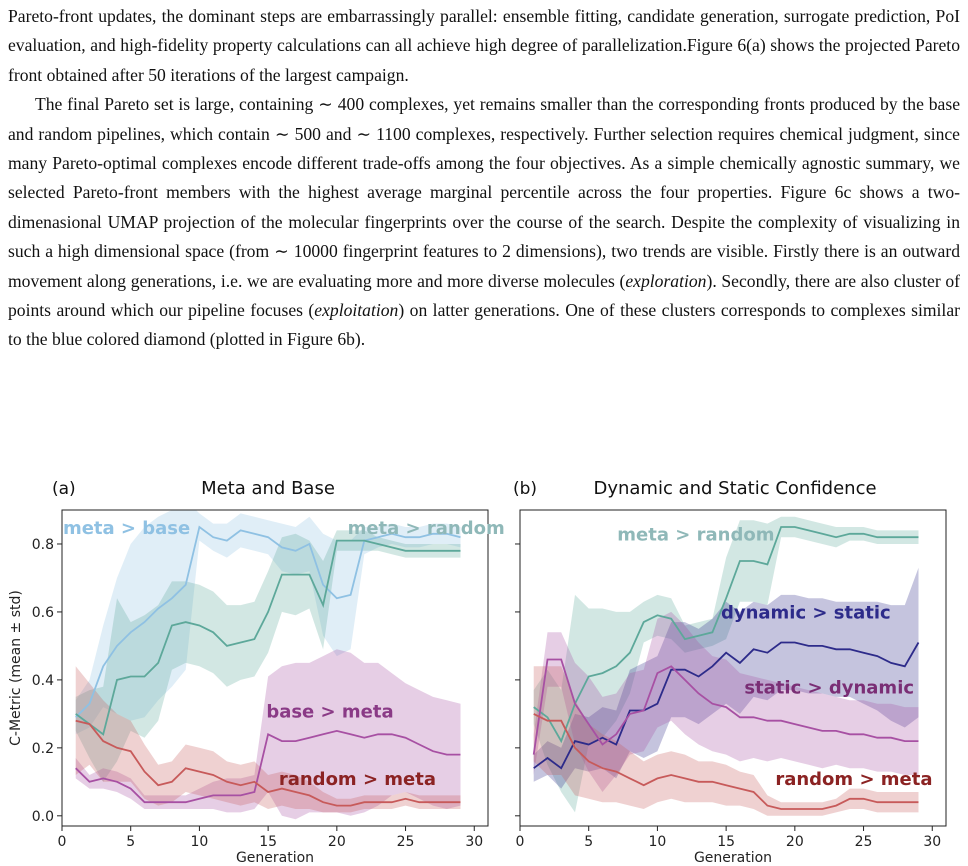 The image size is (968, 866). What do you see at coordinates (356, 310) in the screenshot?
I see `text-run: exploitation` at bounding box center [356, 310].